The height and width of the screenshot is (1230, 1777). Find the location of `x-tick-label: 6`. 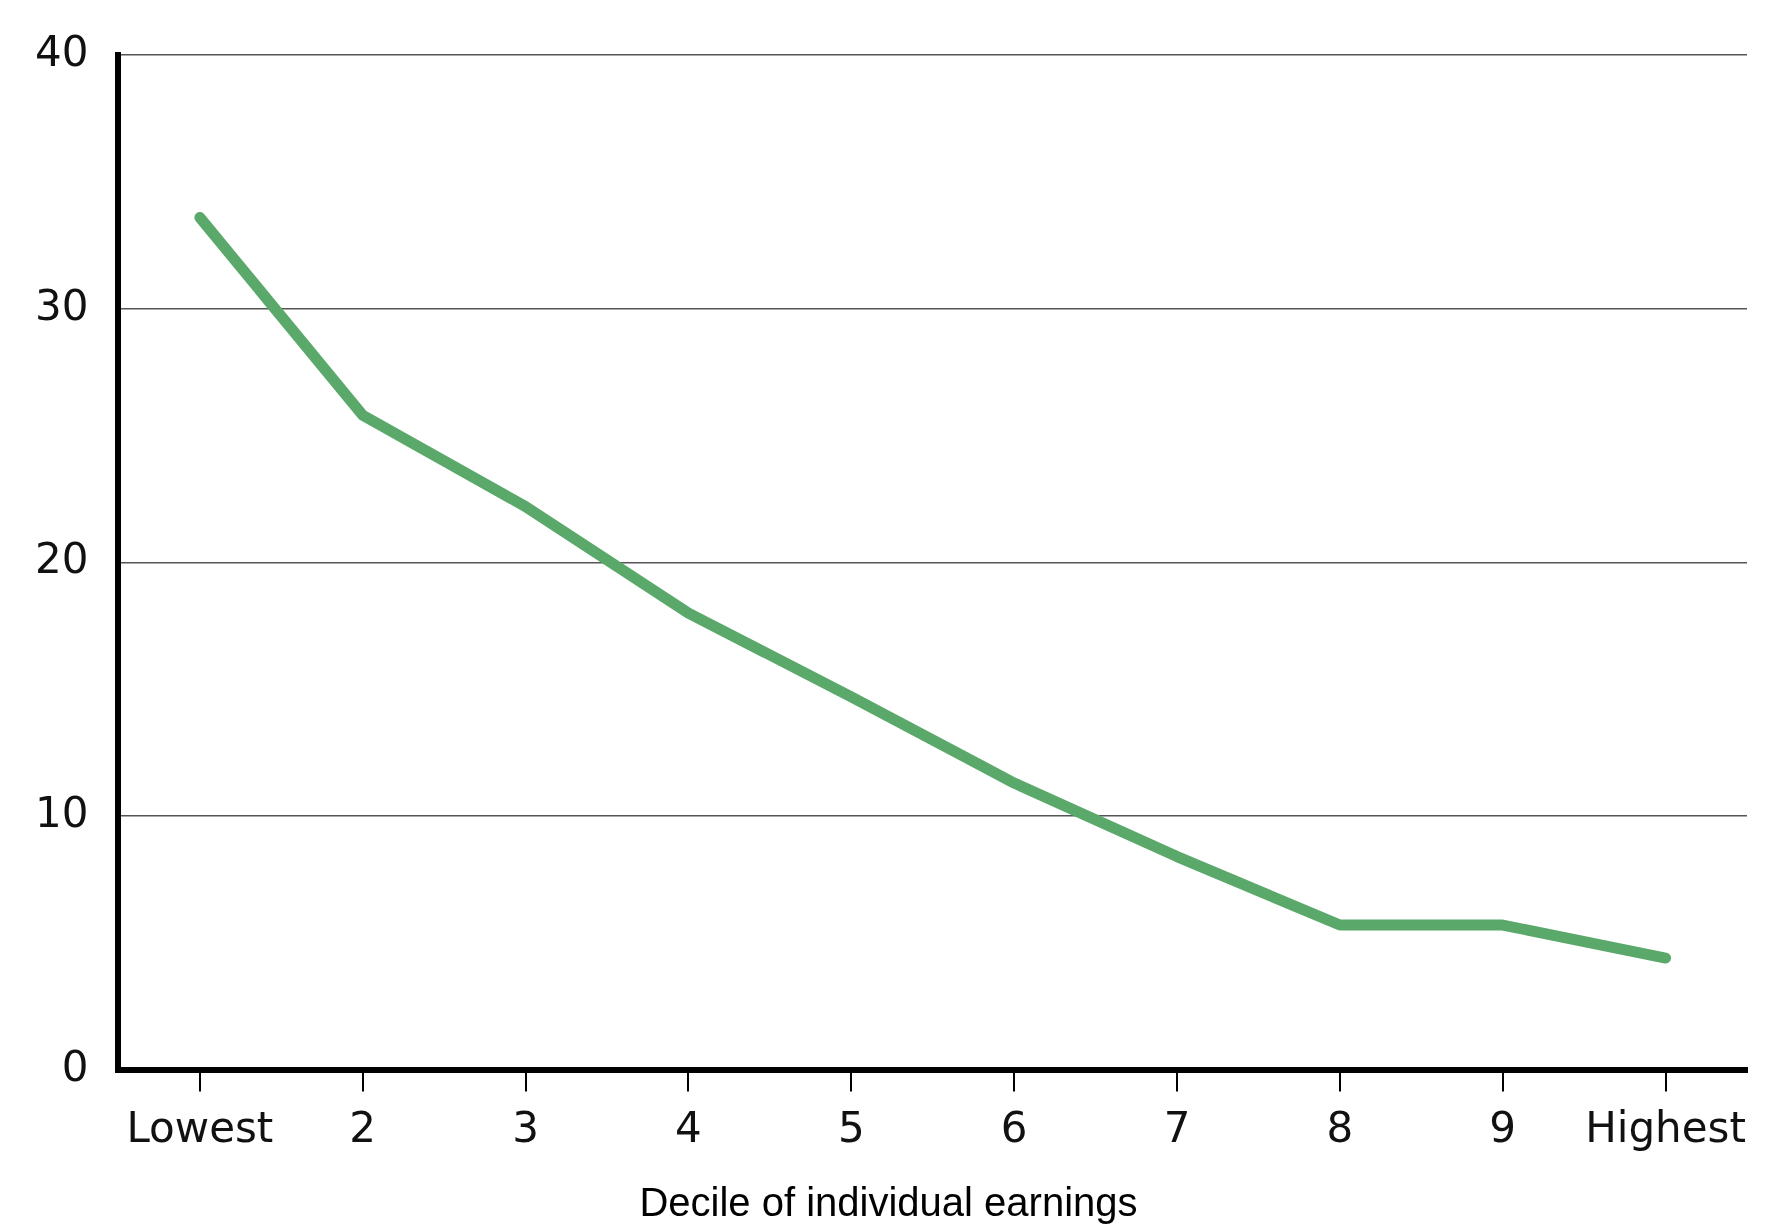

x-tick-label: 6 is located at coordinates (1014, 1127).